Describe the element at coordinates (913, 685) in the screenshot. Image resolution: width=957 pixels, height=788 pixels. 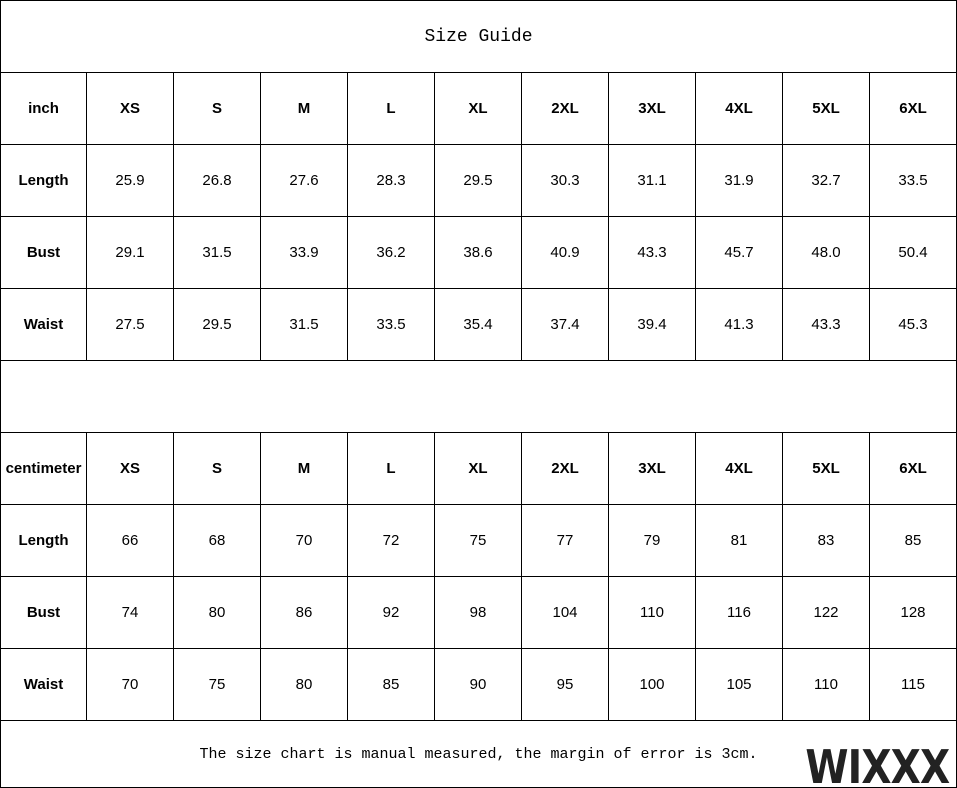
I see `value-cell: 115` at that location.